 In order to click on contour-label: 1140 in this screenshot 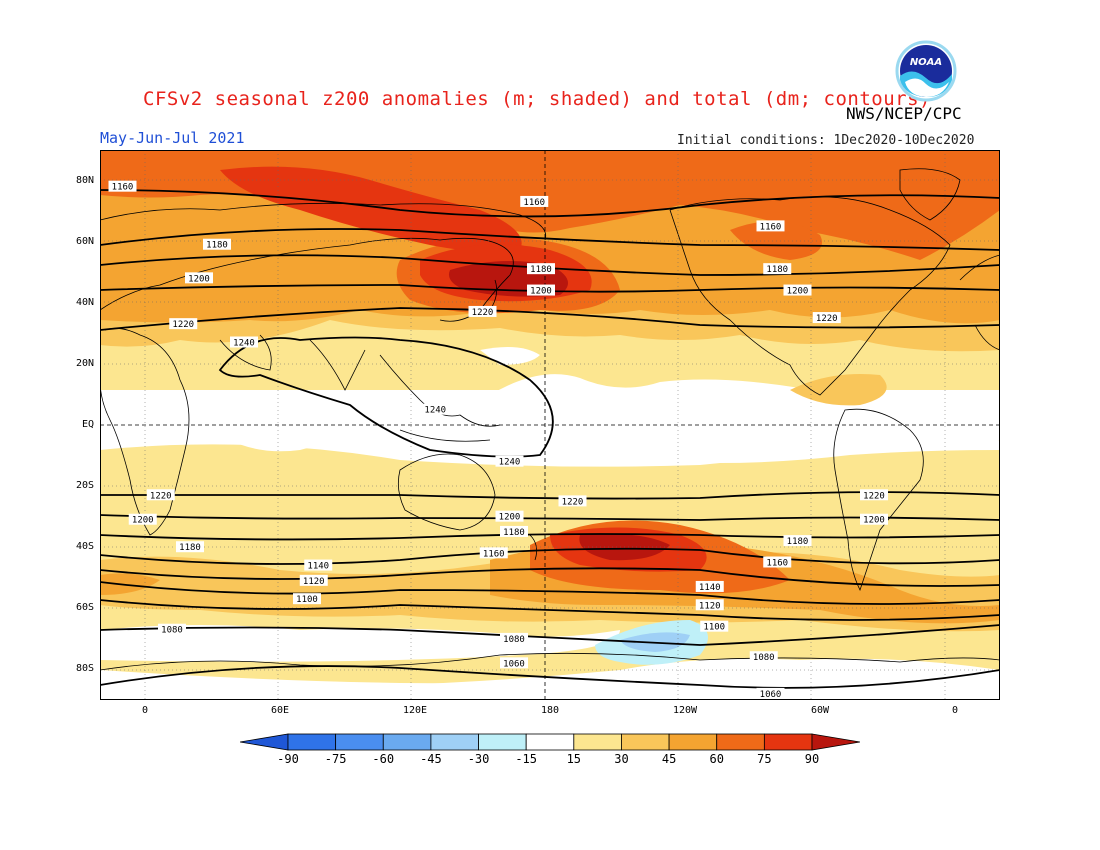, I will do `click(318, 565)`.